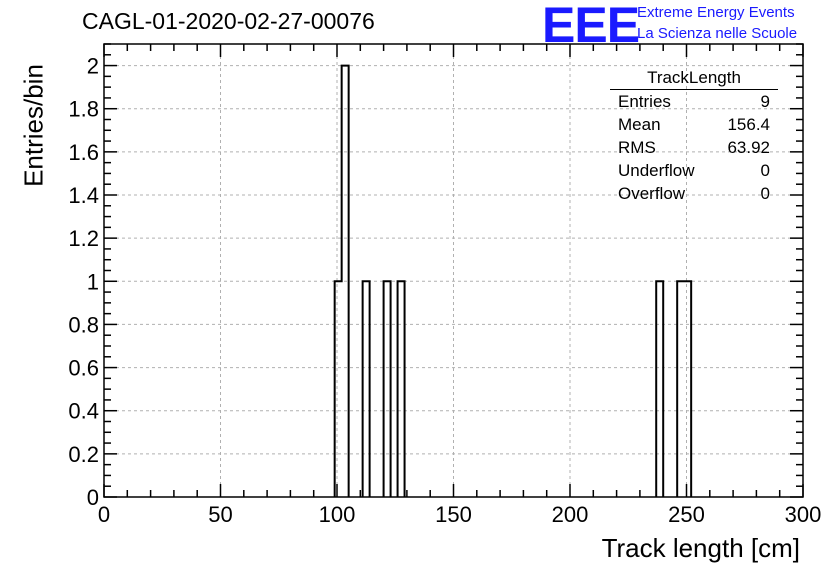 The image size is (836, 572). What do you see at coordinates (83, 368) in the screenshot?
I see `y-tick-label: 0.6` at bounding box center [83, 368].